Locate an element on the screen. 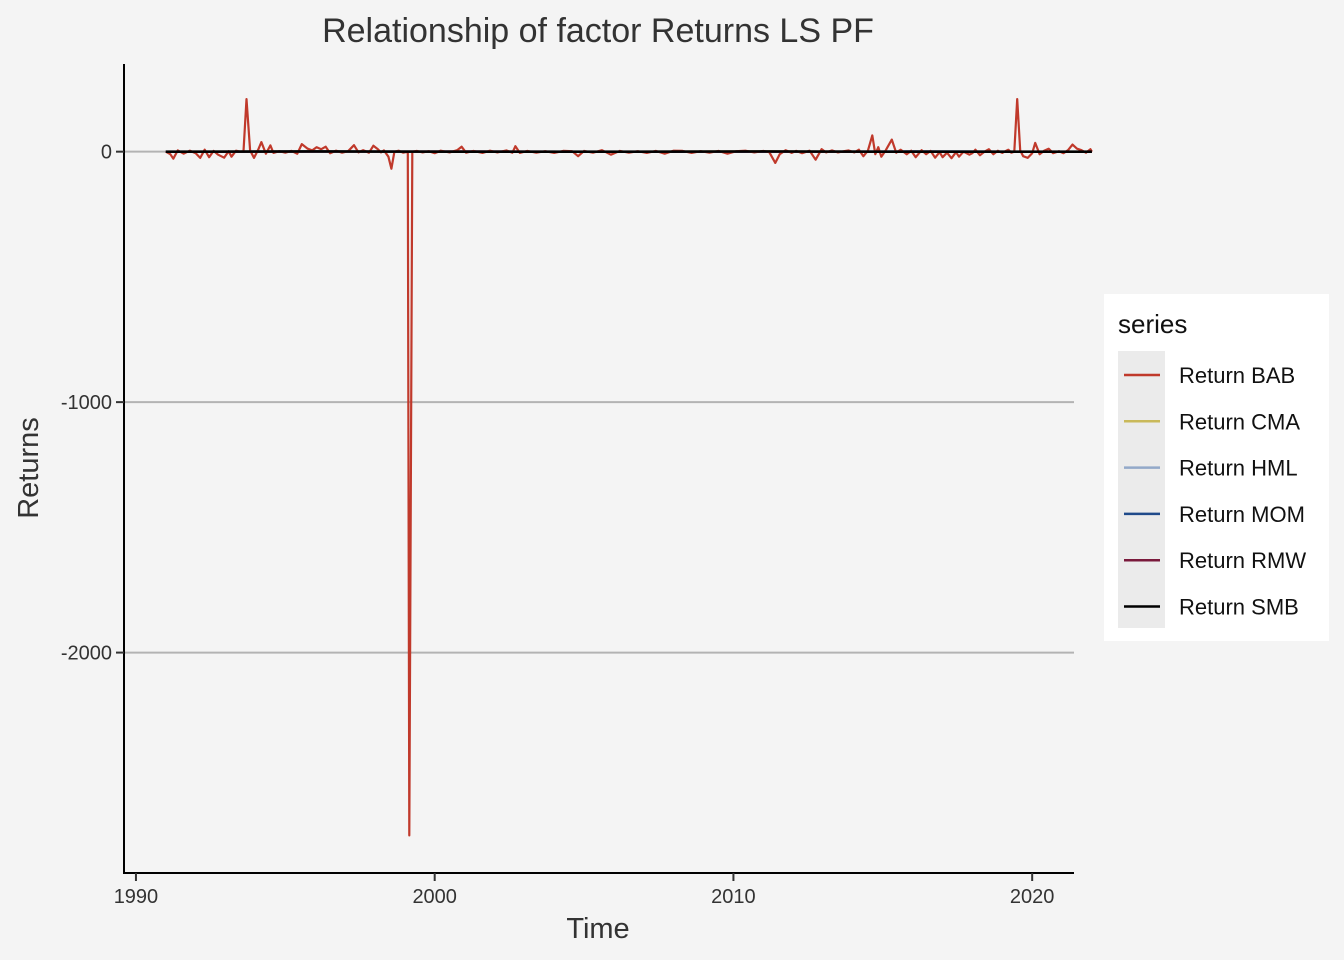  x-axis-title: Time is located at coordinates (597, 929).